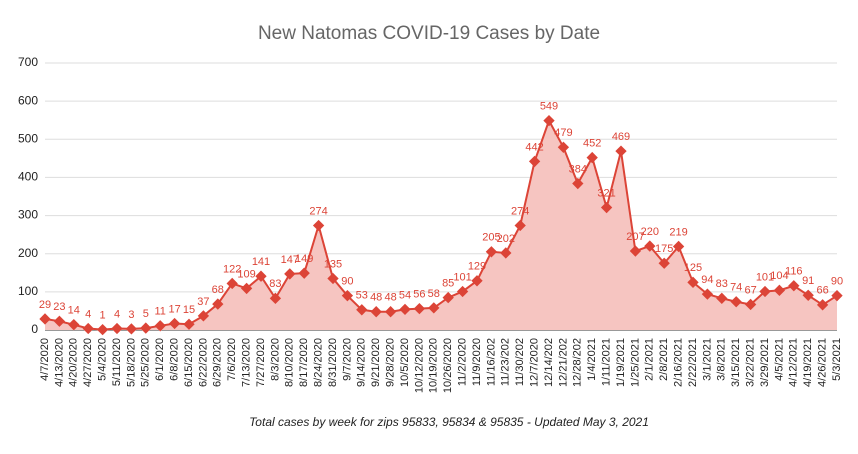 This screenshot has width=858, height=454. Describe the element at coordinates (391, 362) in the screenshot. I see `x-tick-label: 9/28/2020` at that location.